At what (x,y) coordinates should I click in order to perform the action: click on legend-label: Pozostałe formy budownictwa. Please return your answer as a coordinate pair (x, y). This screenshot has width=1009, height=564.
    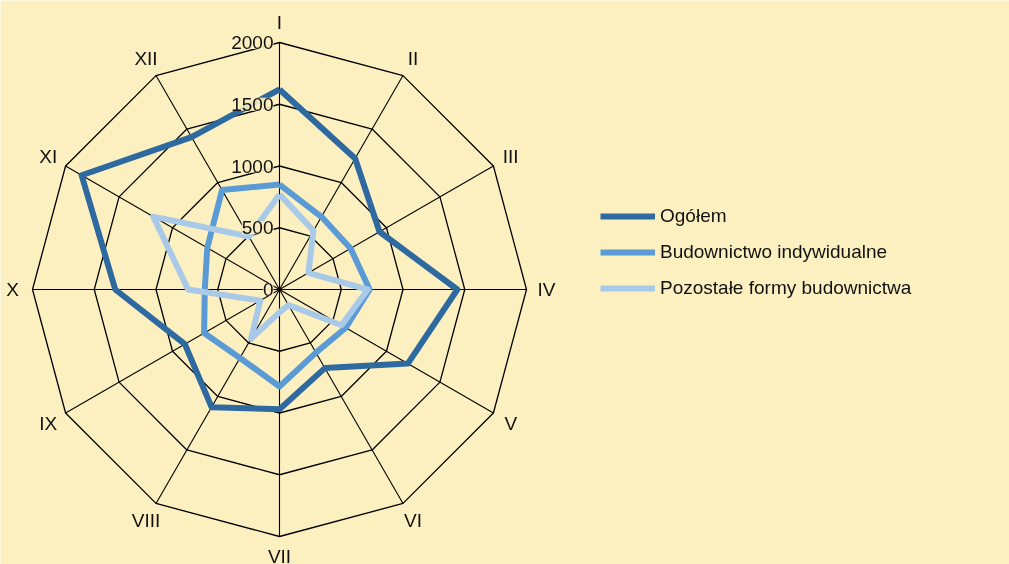
    Looking at the image, I should click on (786, 288).